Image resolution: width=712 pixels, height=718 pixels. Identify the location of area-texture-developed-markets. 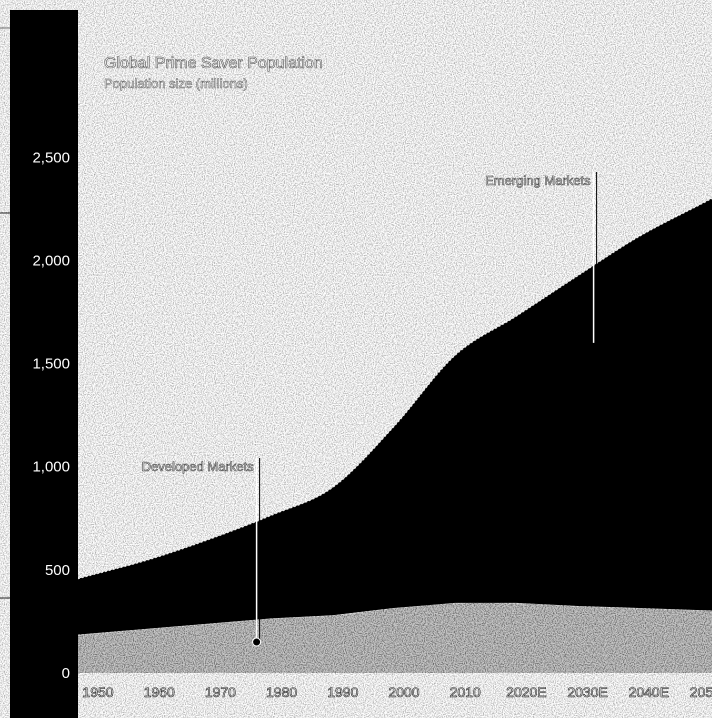
(395, 637).